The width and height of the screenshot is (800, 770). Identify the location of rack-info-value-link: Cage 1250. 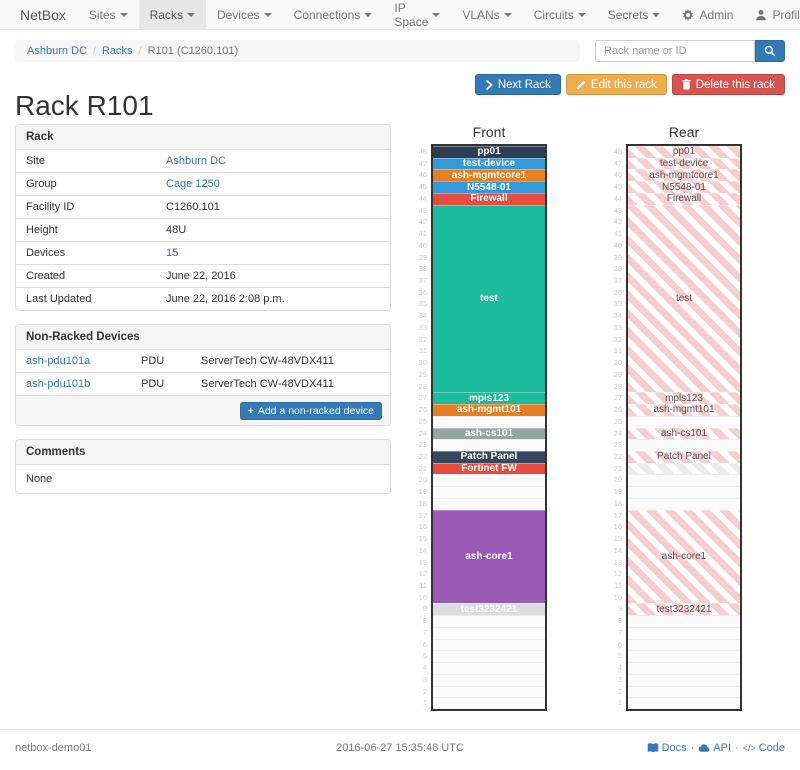
(193, 184).